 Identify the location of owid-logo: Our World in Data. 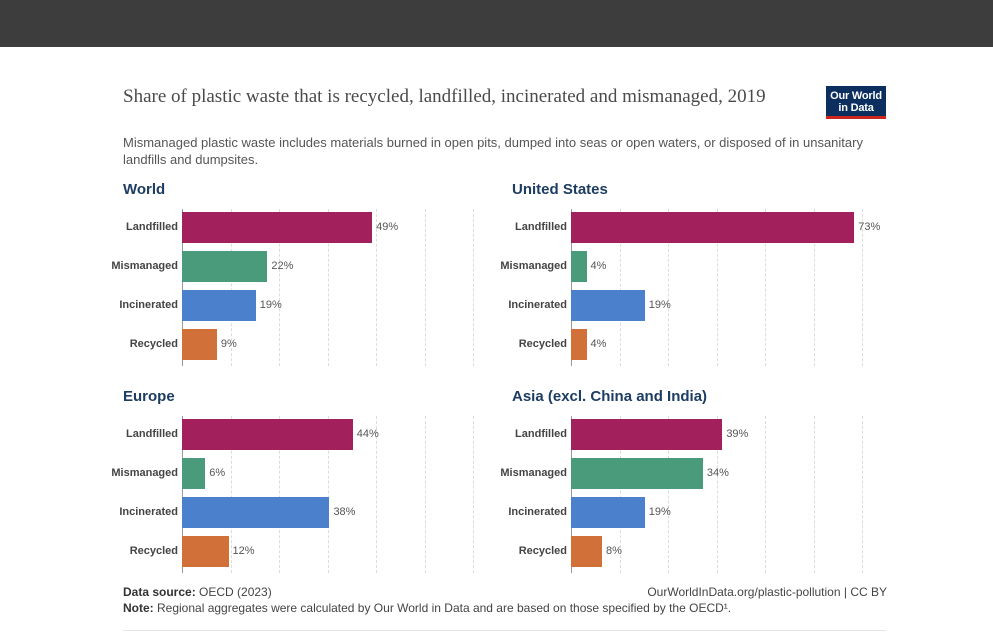
(856, 102).